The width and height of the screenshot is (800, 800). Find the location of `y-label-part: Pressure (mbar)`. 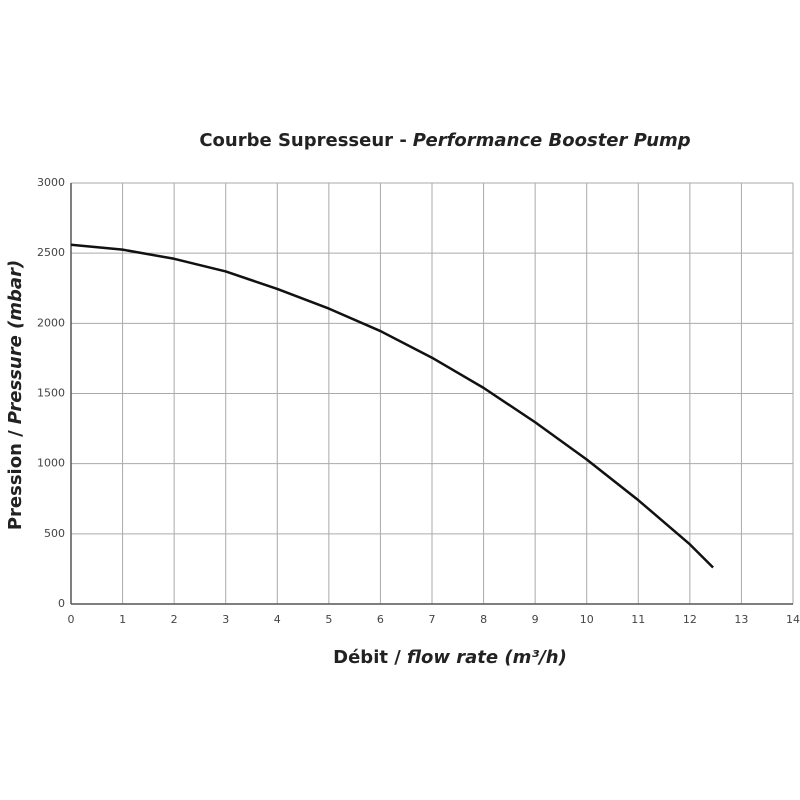

y-label-part: Pressure (mbar) is located at coordinates (15, 342).